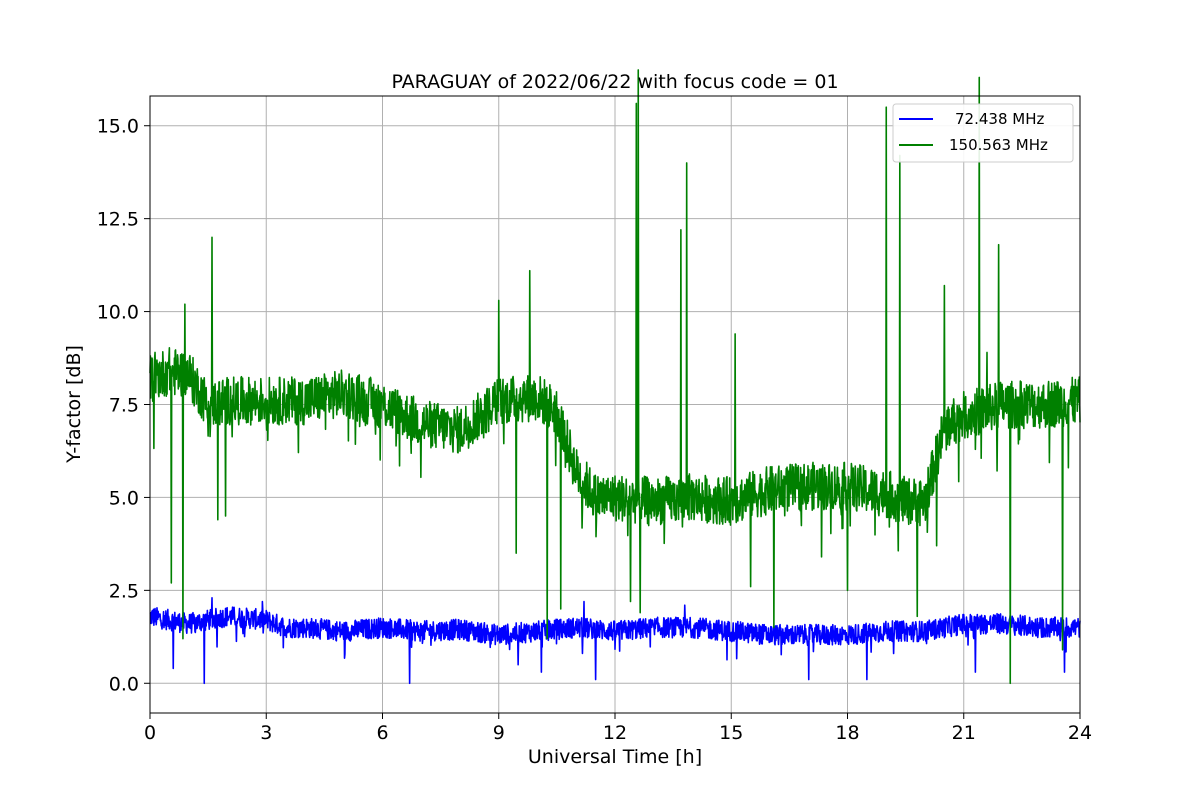 This screenshot has width=1200, height=800. Describe the element at coordinates (998, 145) in the screenshot. I see `legend-label-150mhz: 150.563 MHz` at that location.